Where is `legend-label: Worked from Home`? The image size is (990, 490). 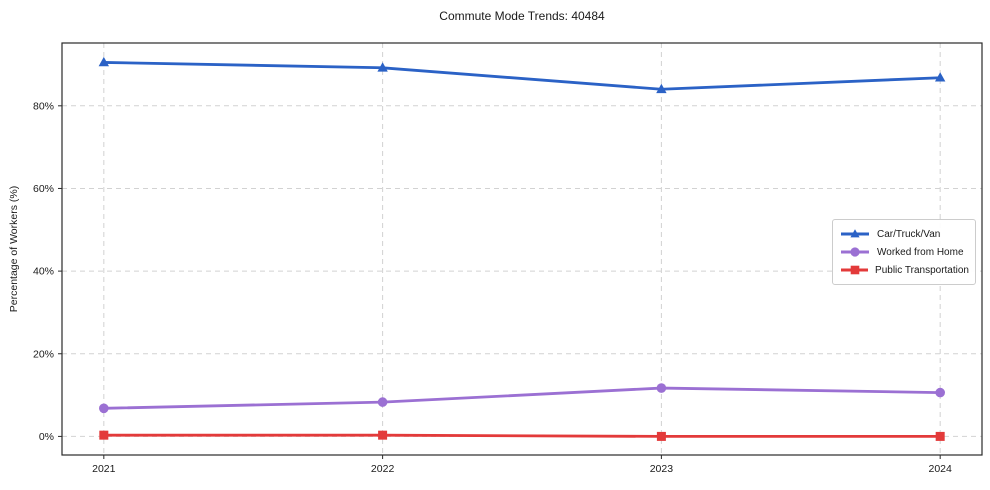 legend-label: Worked from Home is located at coordinates (920, 252).